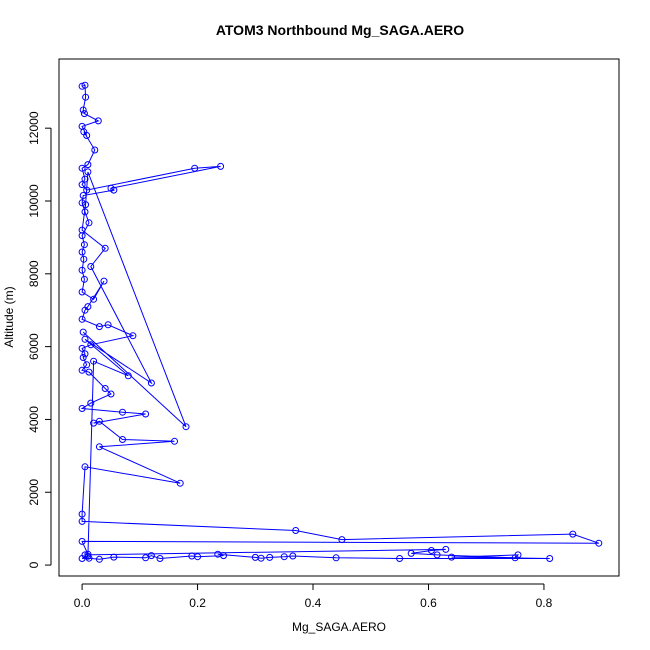 Image resolution: width=650 pixels, height=650 pixels. Describe the element at coordinates (34, 564) in the screenshot. I see `y-tick-label: 0` at that location.